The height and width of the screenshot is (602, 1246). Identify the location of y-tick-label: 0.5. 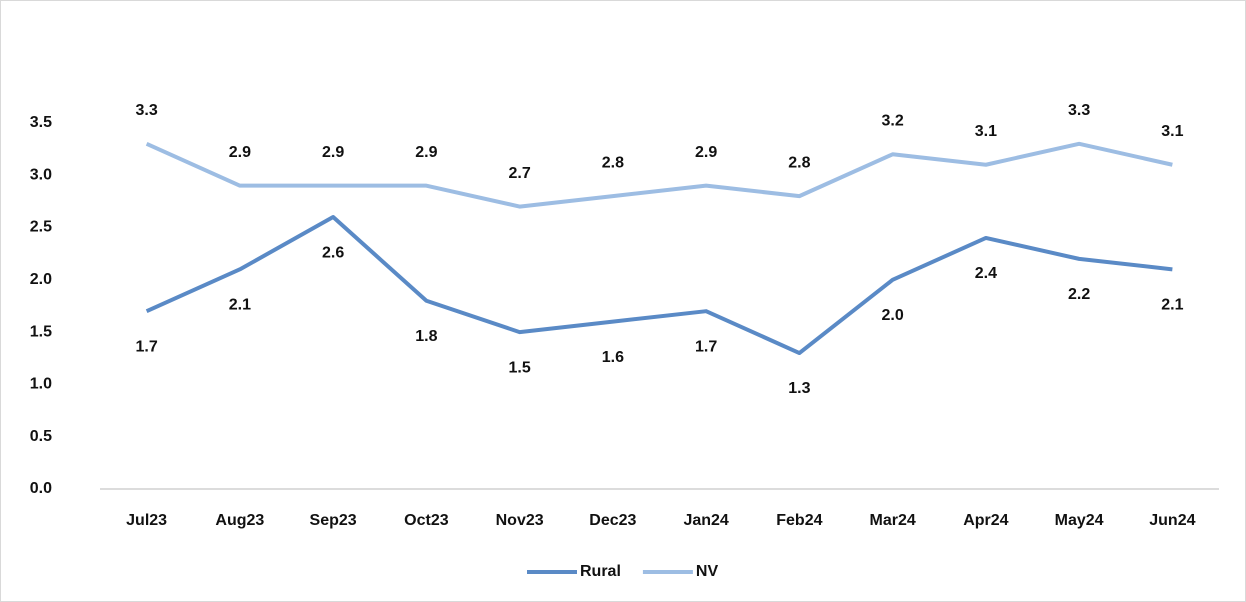
(41, 436).